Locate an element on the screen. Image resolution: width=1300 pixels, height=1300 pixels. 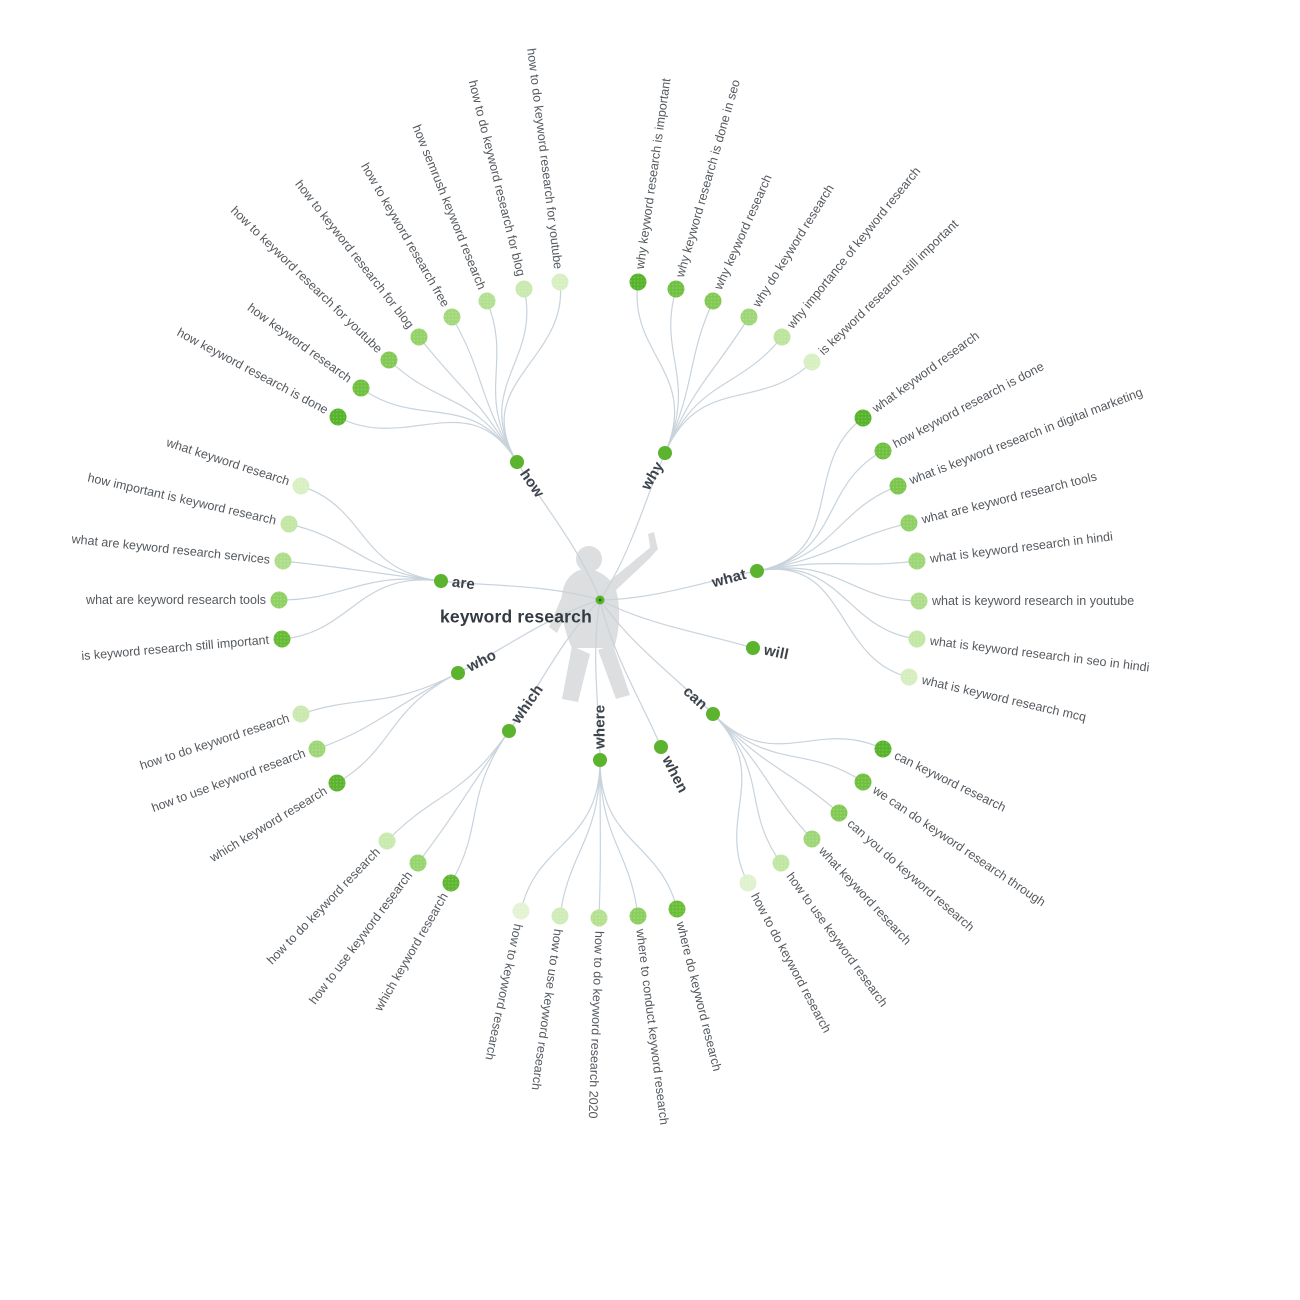
branch-dot-when is located at coordinates (661, 747).